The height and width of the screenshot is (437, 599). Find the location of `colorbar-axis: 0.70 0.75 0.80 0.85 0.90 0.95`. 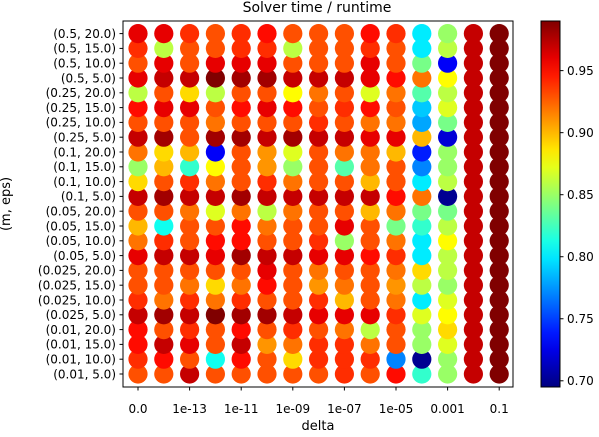

colorbar-axis: 0.70 0.75 0.80 0.85 0.90 0.95 is located at coordinates (577, 226).